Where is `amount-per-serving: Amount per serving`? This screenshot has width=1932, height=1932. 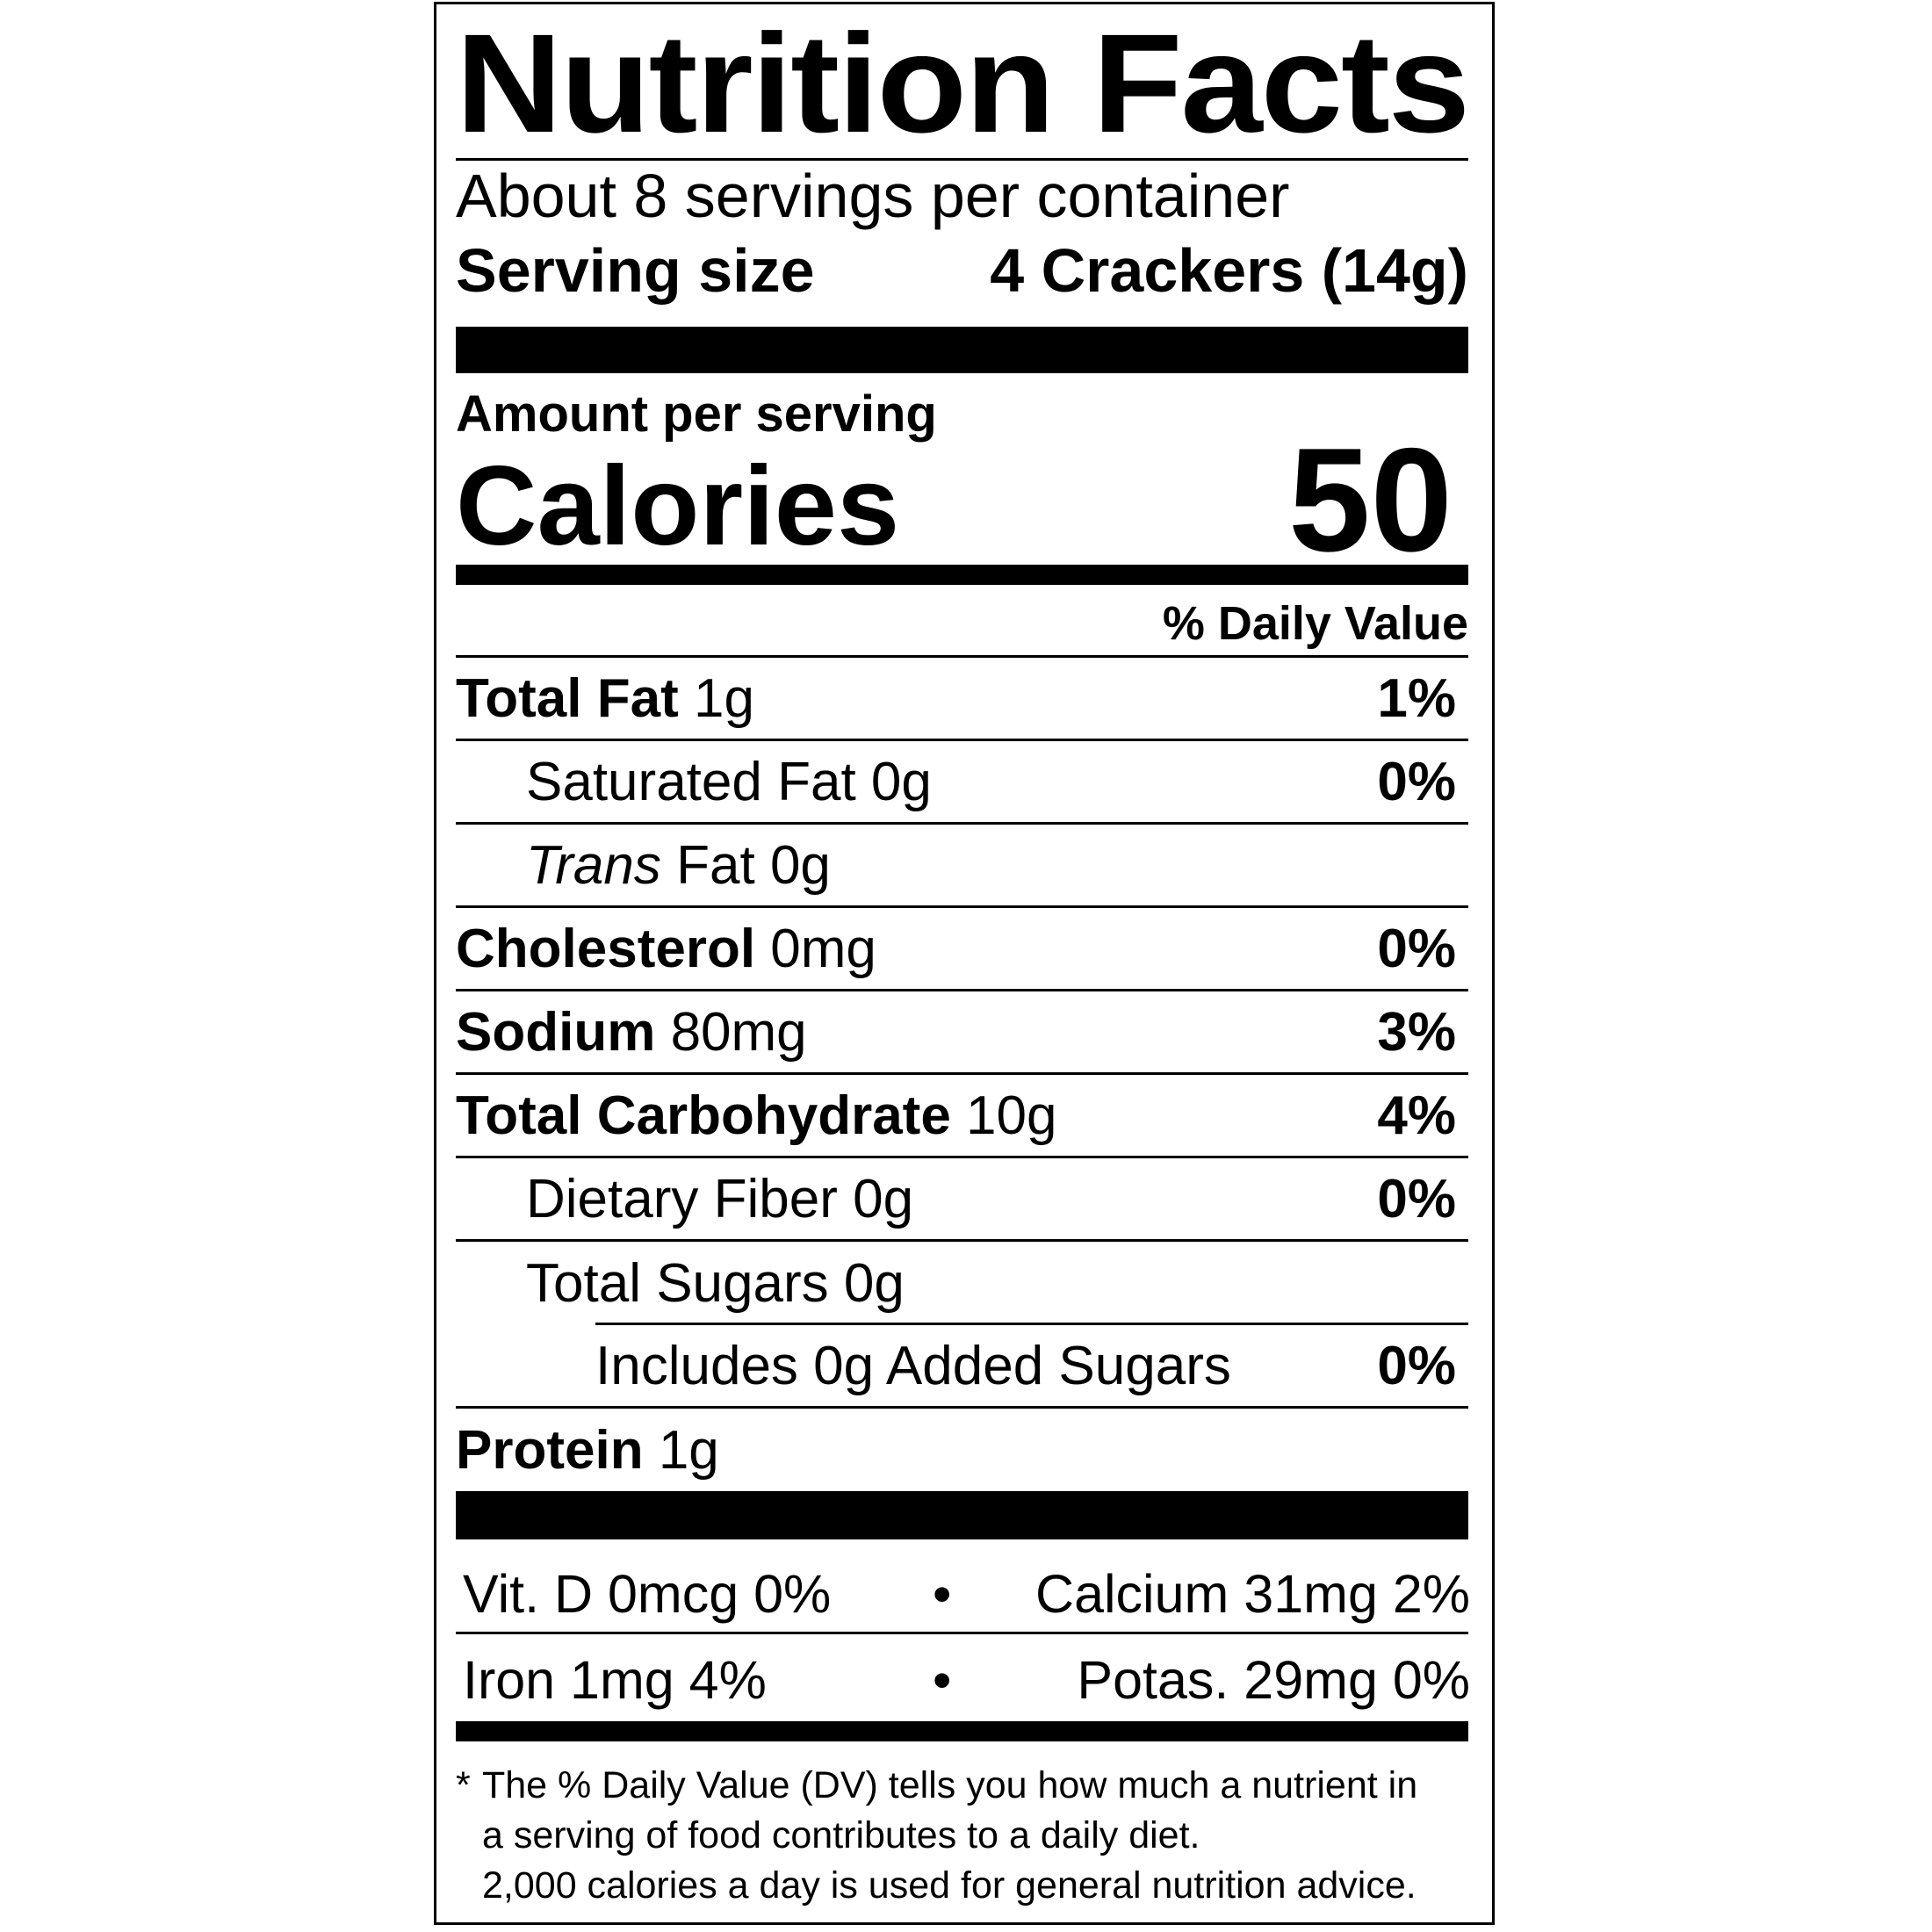
amount-per-serving: Amount per serving is located at coordinates (697, 414).